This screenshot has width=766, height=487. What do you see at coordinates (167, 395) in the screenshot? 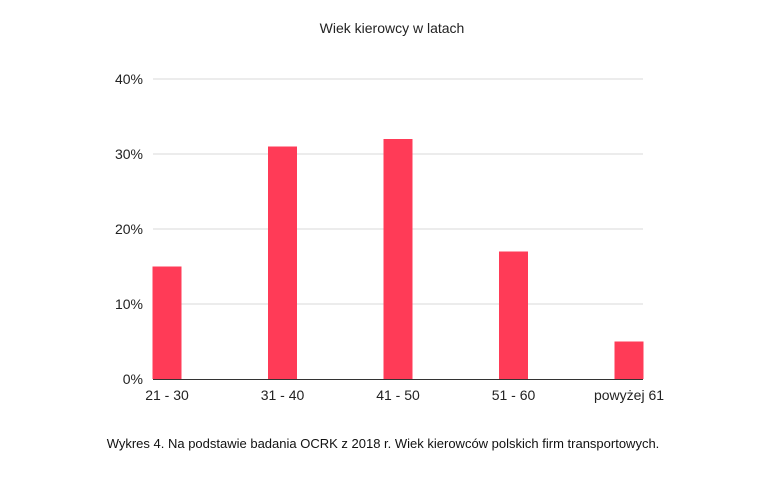
I see `x-tick-label: 21 - 30` at bounding box center [167, 395].